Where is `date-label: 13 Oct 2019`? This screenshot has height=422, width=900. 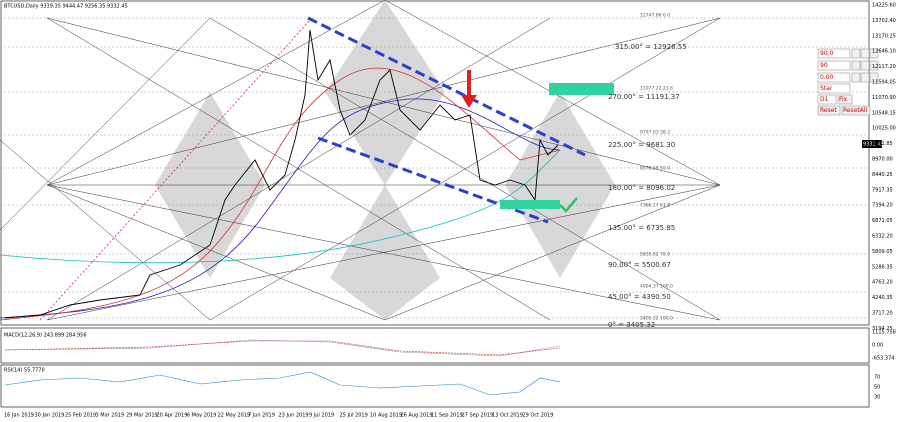 date-label: 13 Oct 2019 is located at coordinates (507, 416).